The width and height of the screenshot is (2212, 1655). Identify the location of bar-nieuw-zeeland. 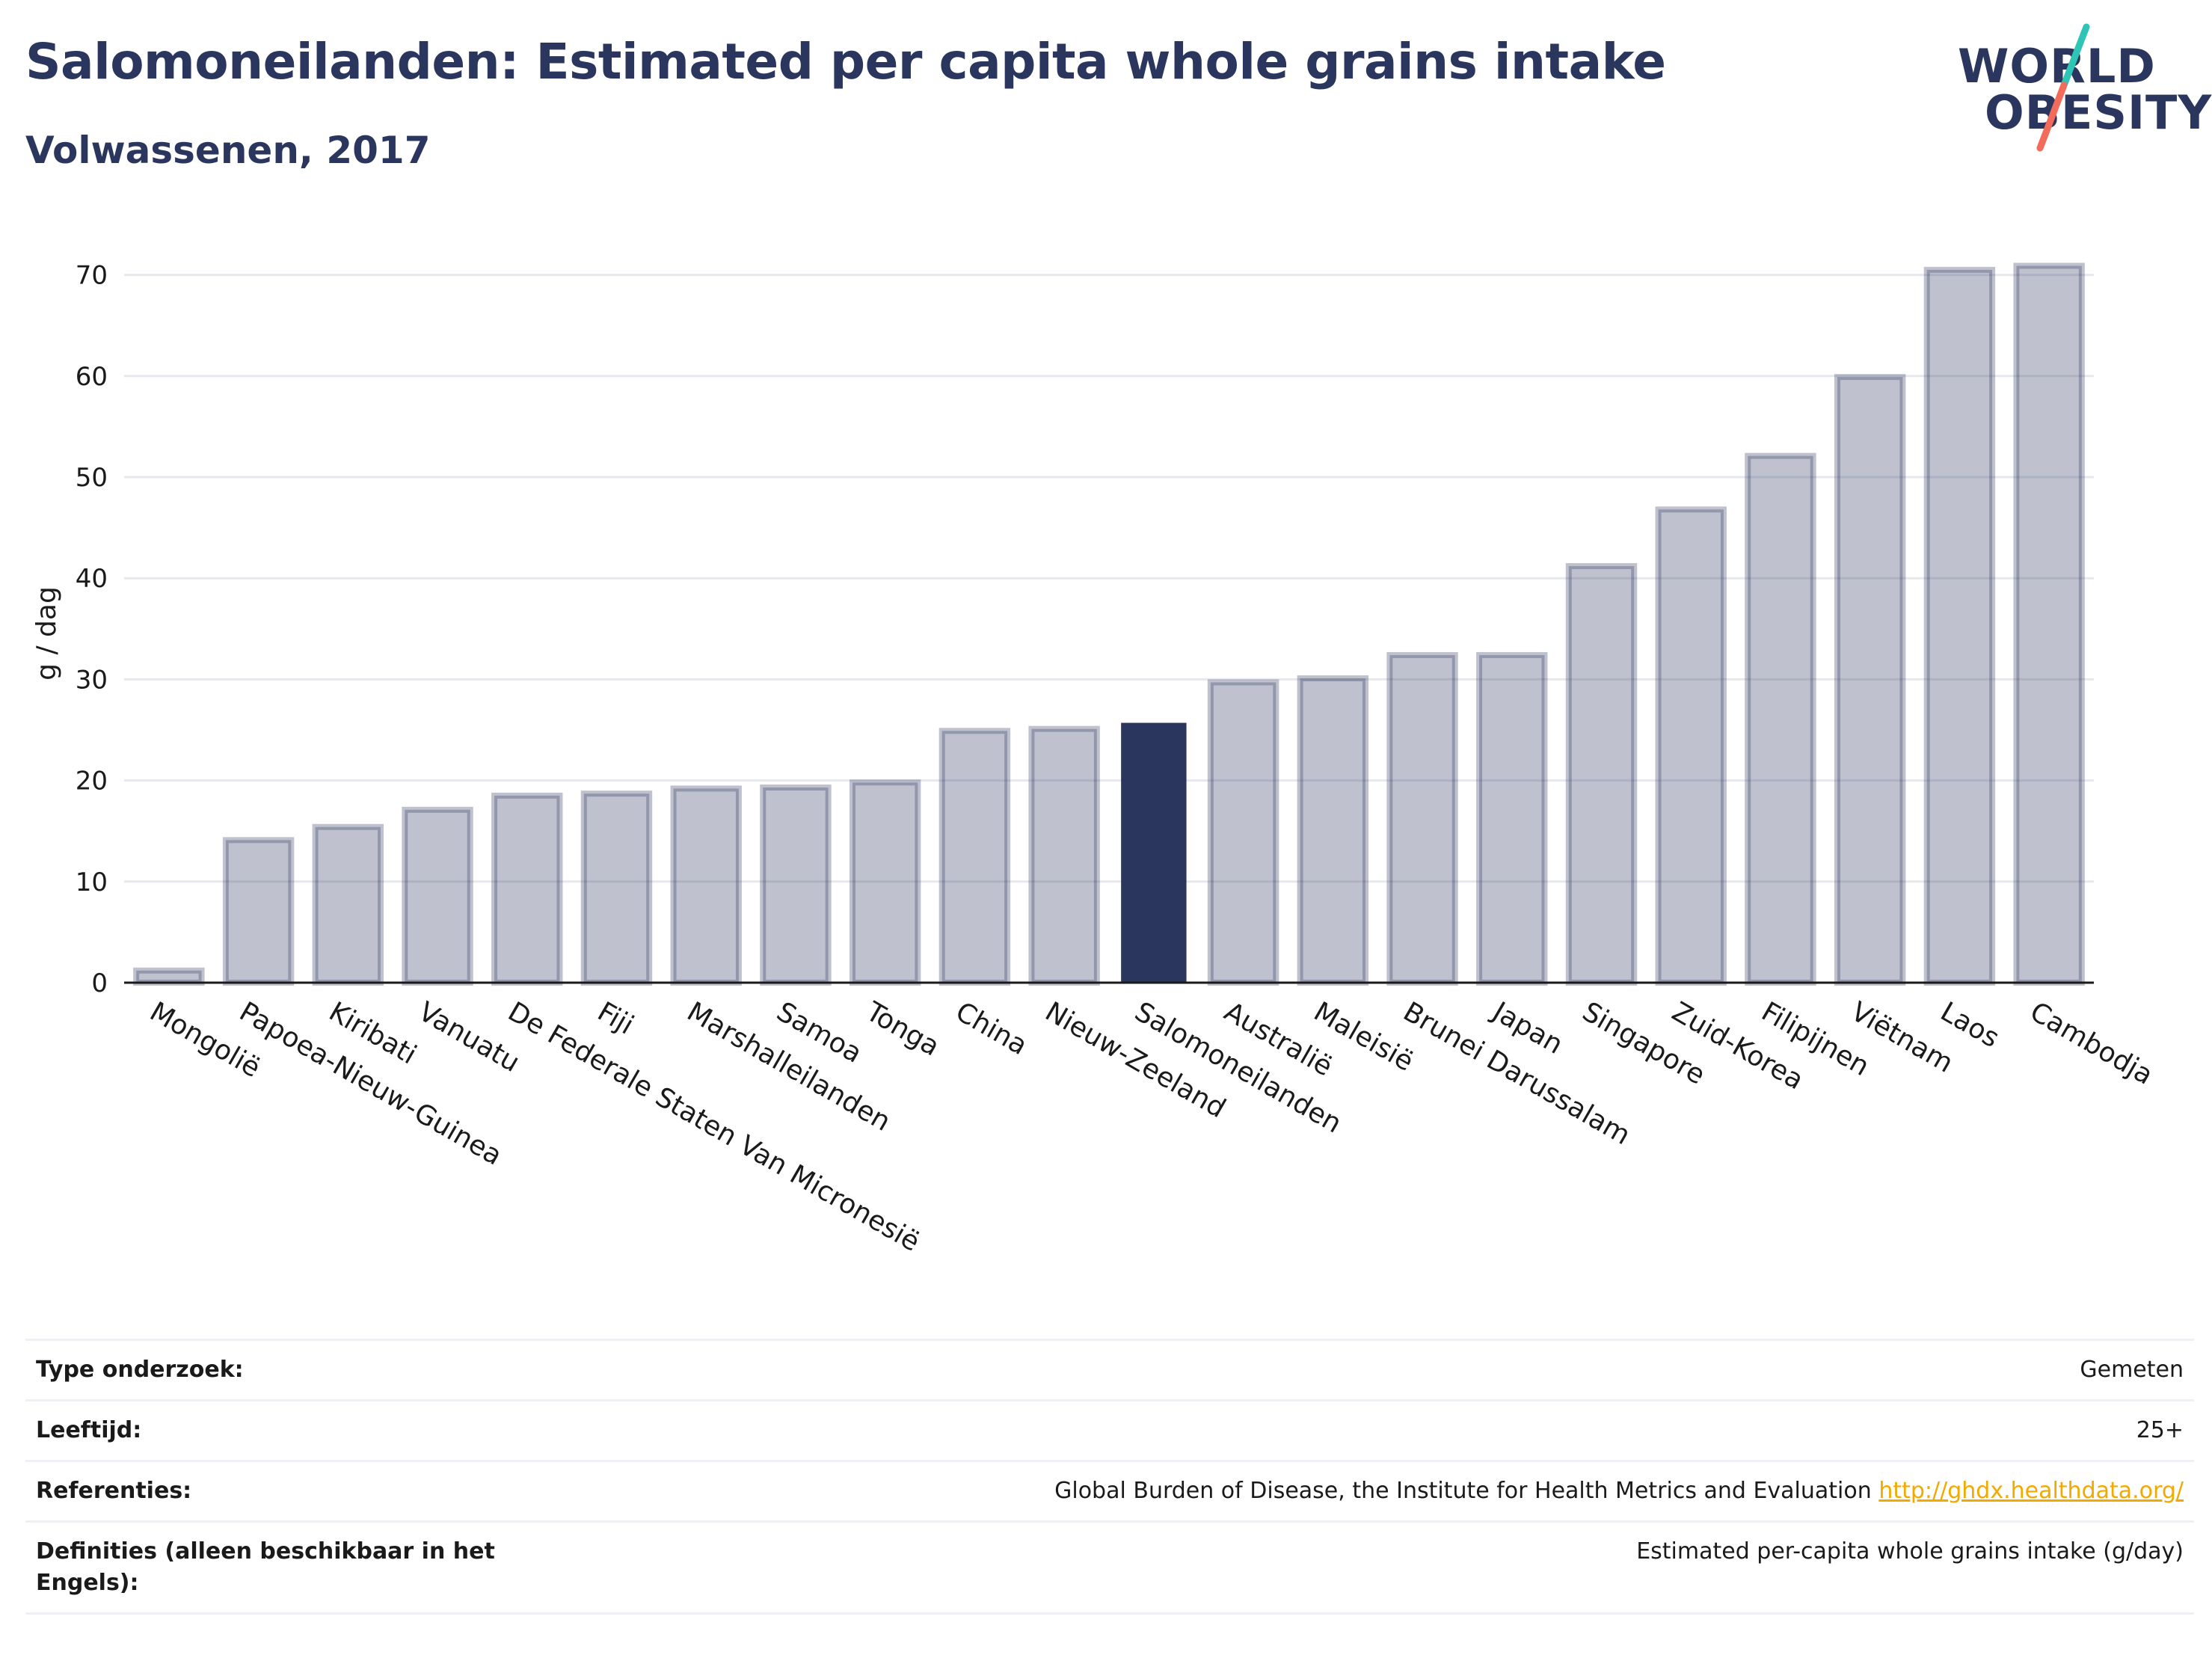
(1064, 855).